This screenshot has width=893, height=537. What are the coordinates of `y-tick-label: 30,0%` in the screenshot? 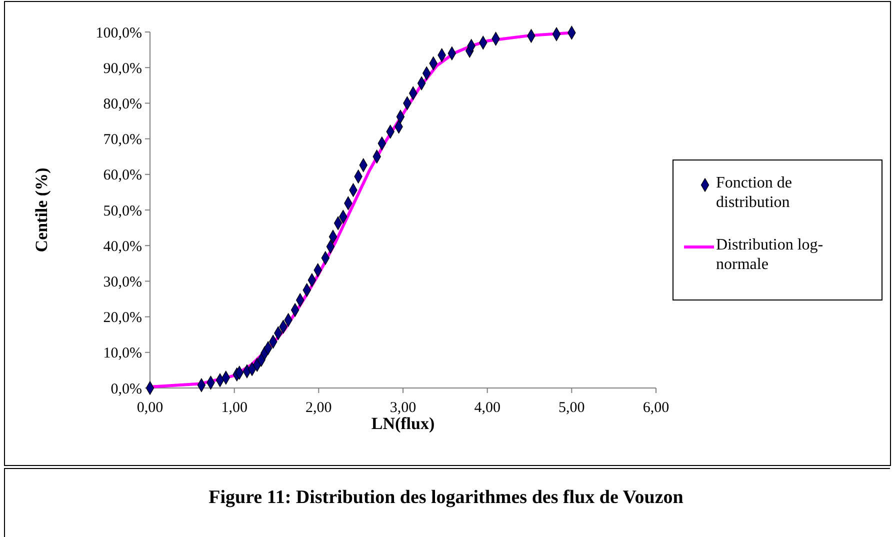 It's located at (122, 282).